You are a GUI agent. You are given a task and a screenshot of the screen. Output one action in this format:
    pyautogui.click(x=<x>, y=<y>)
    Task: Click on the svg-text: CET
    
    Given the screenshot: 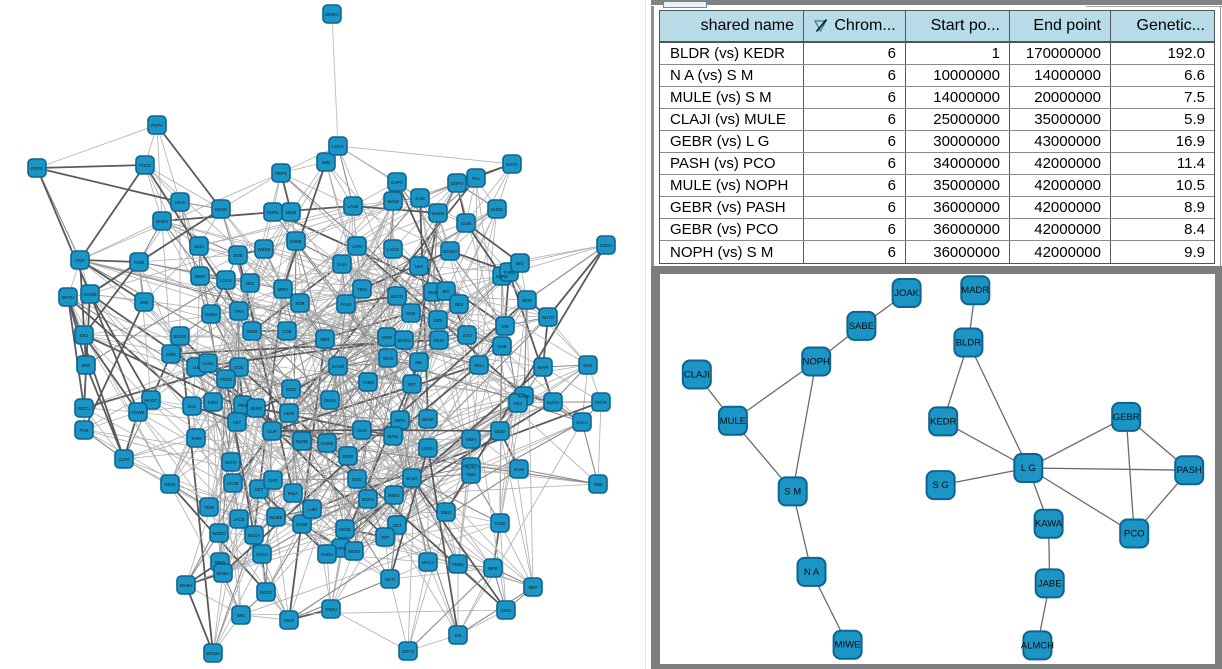 What is the action you would take?
    pyautogui.click(x=237, y=422)
    